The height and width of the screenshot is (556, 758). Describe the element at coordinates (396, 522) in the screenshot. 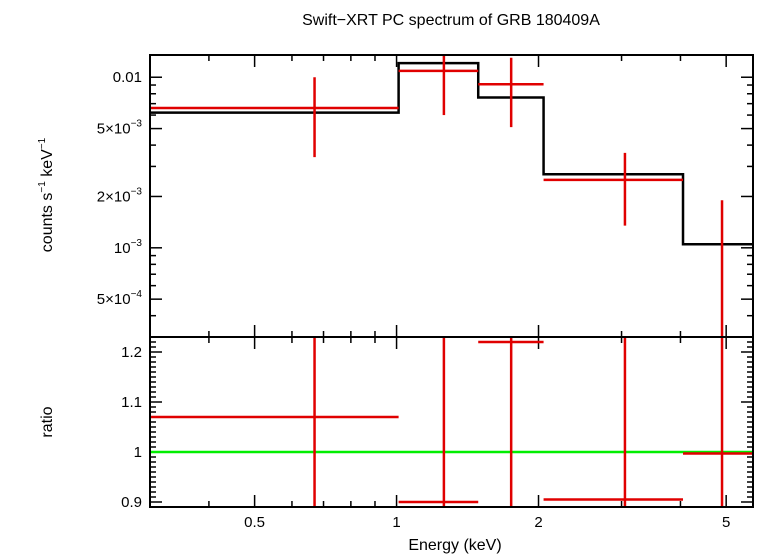

I see `x-tick-label: 1` at that location.